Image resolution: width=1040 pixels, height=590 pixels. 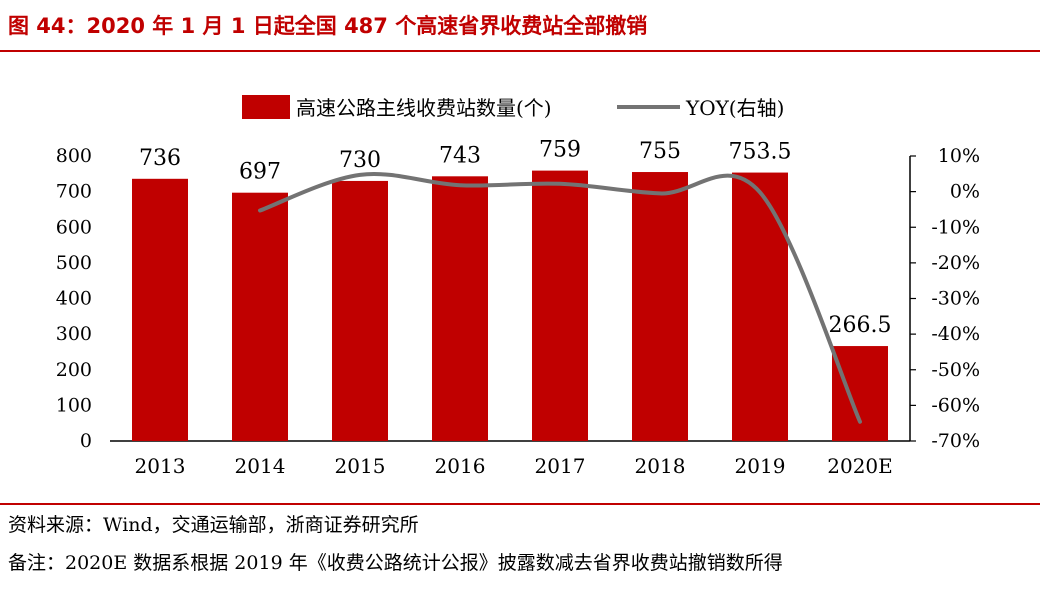 I want to click on bar-2017, so click(x=560, y=305).